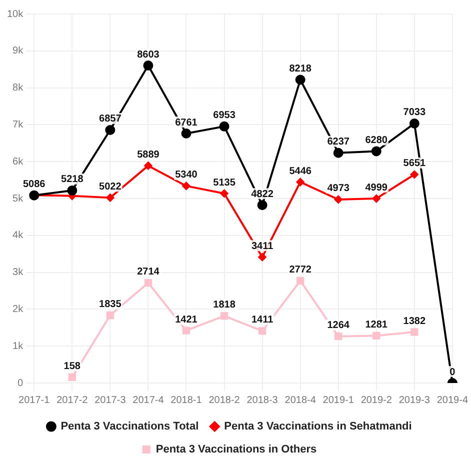 Image resolution: width=471 pixels, height=465 pixels. Describe the element at coordinates (18, 272) in the screenshot. I see `y-tick-label: 3k` at that location.